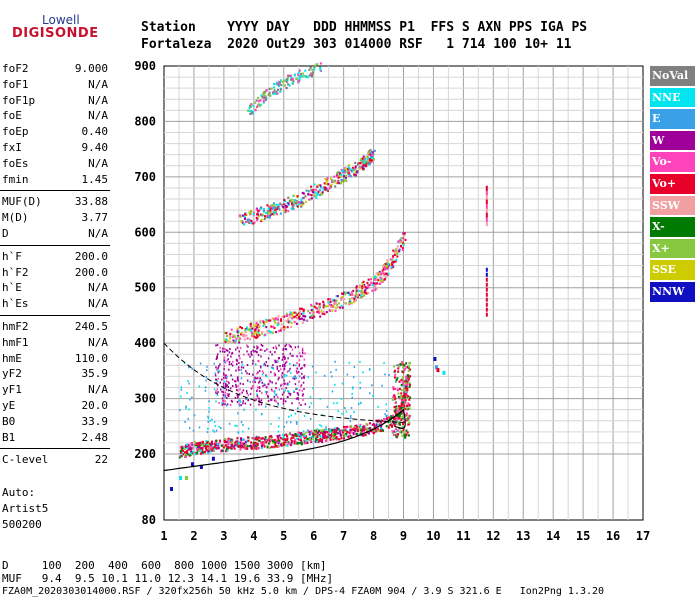  What do you see at coordinates (56, 289) in the screenshot?
I see `param-row: h`E N/A` at bounding box center [56, 289].